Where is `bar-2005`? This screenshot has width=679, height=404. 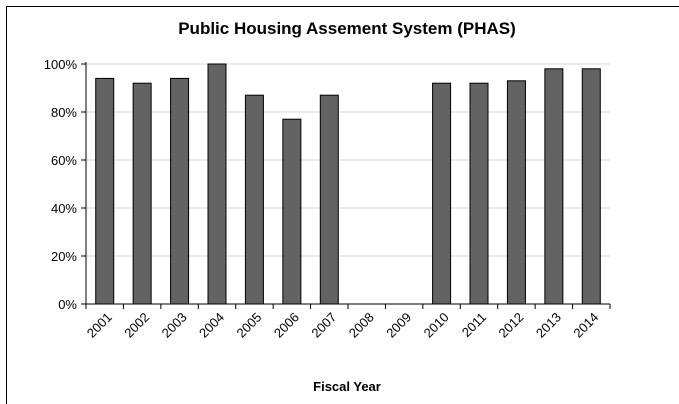
bar-2005 is located at coordinates (254, 199).